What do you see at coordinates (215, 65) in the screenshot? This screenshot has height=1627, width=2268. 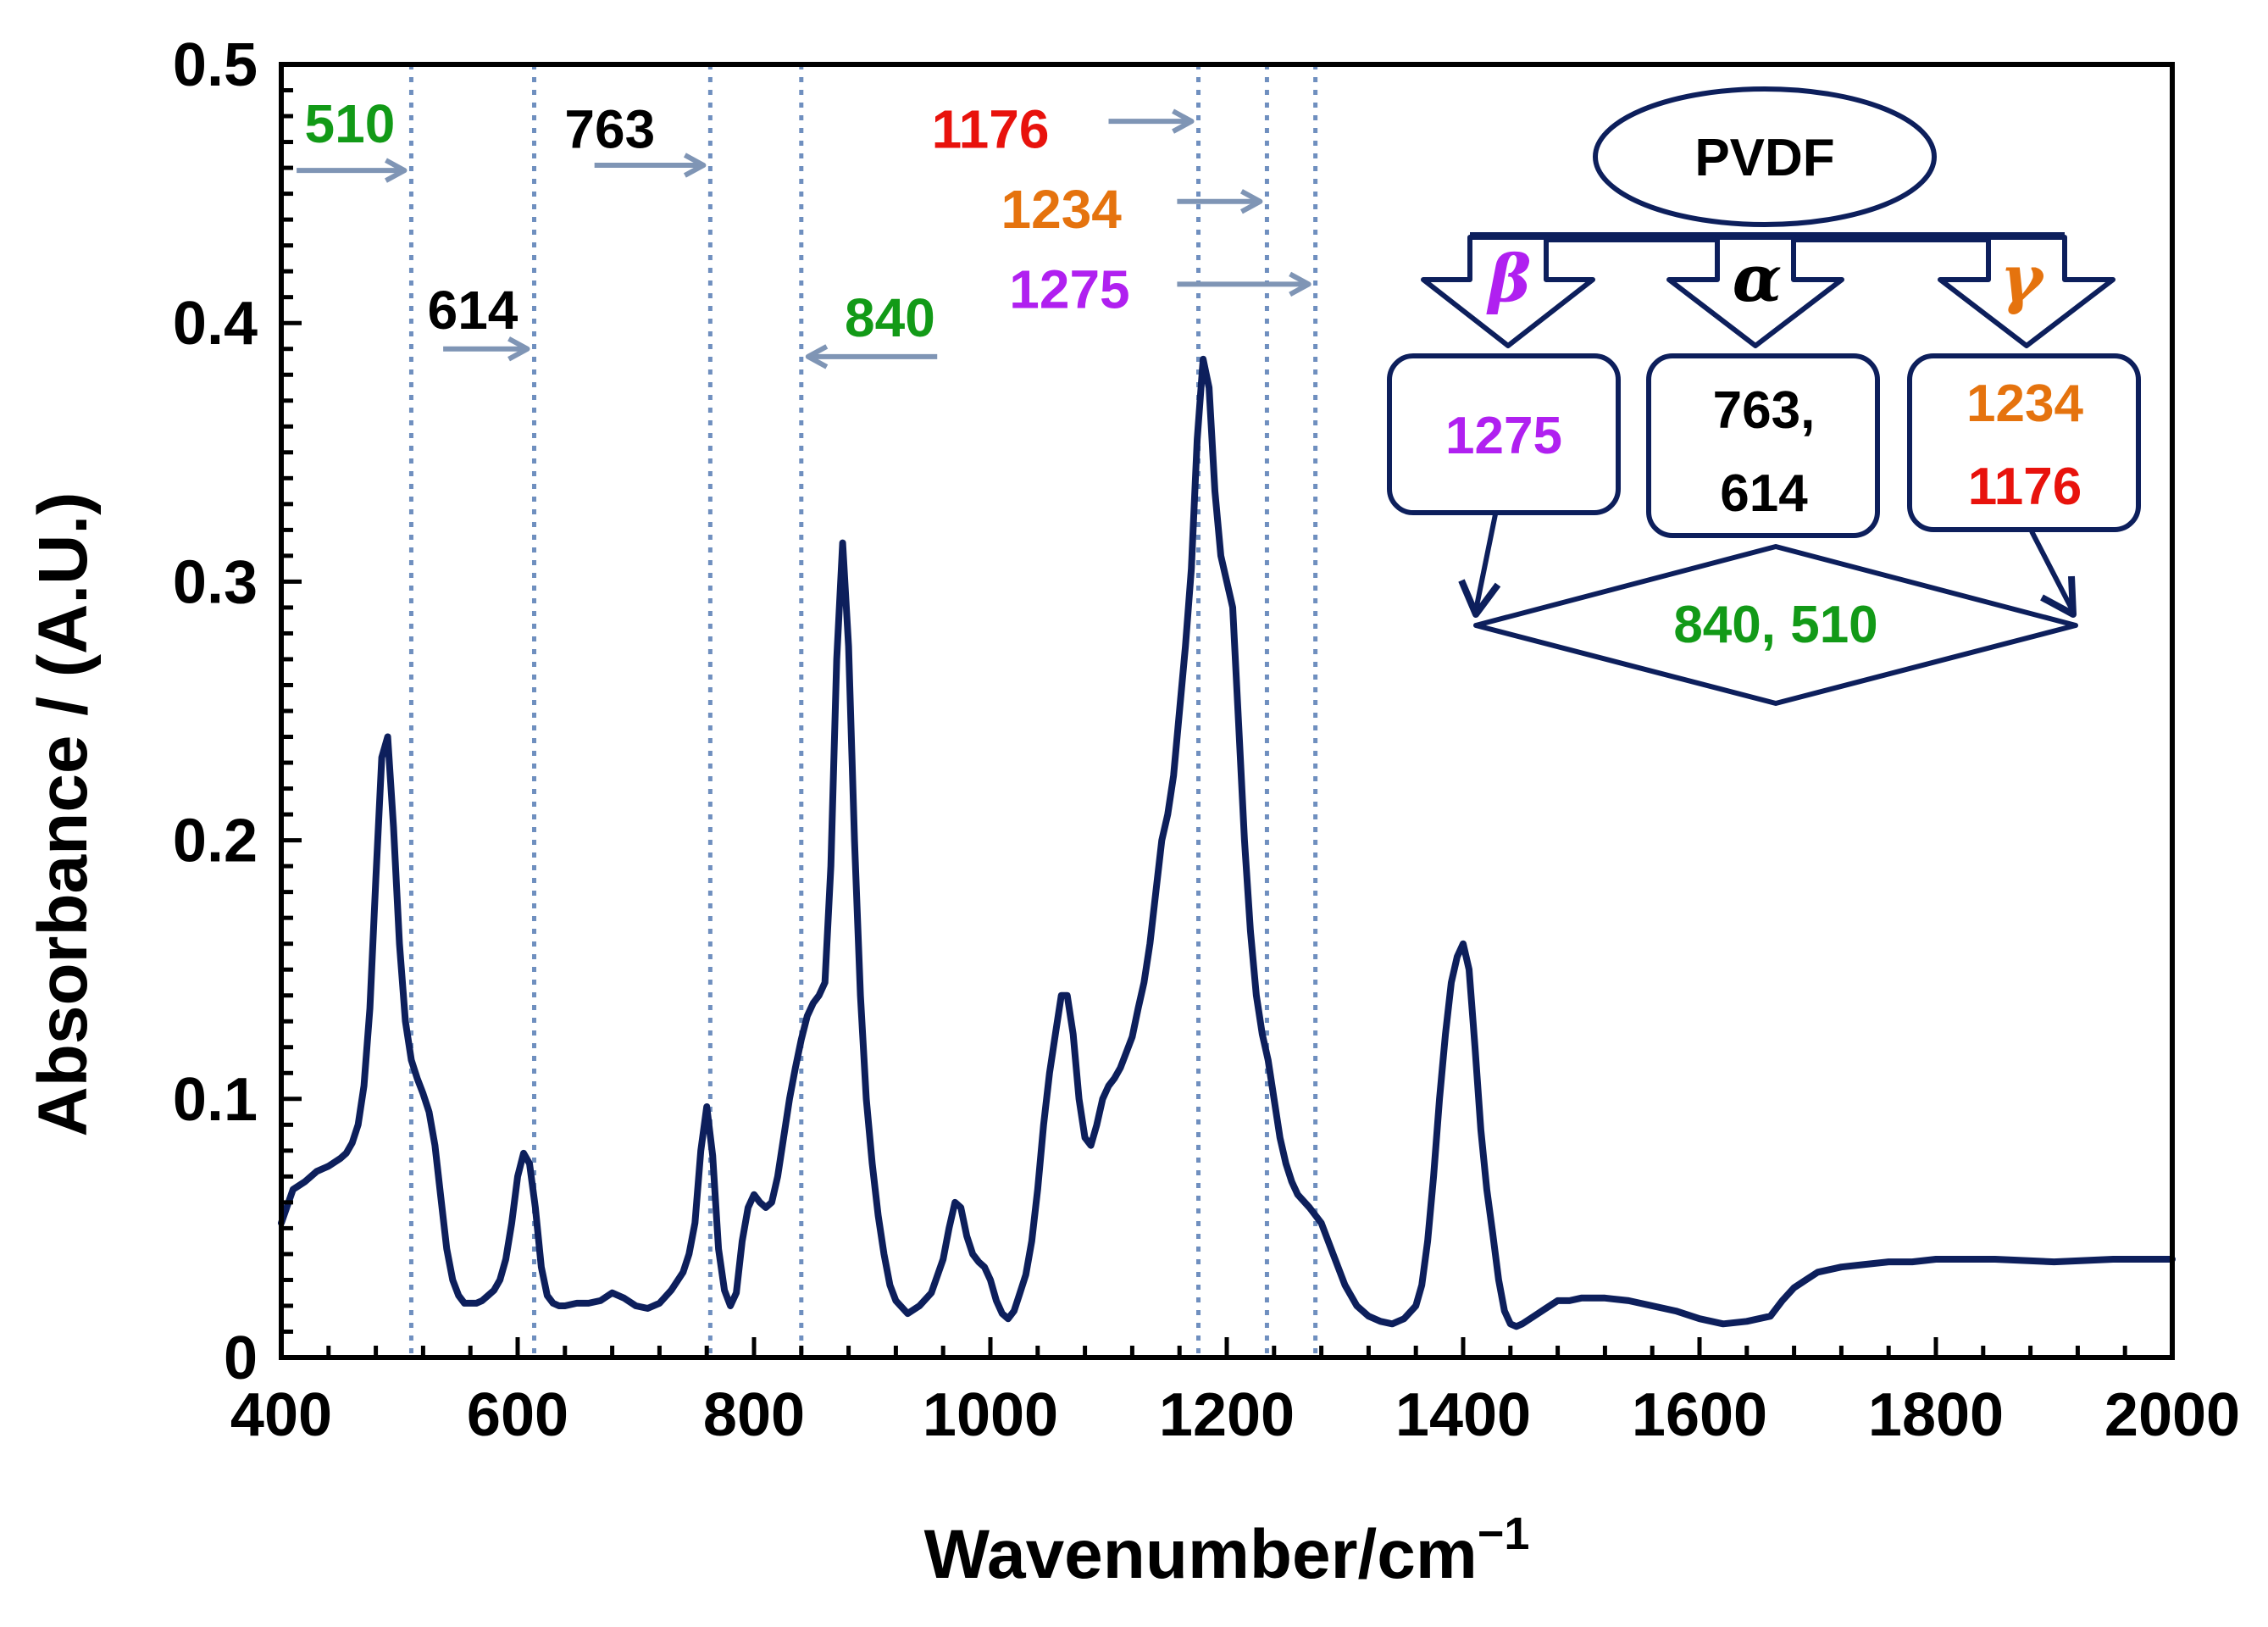 I see `y-tick-label: 0.5` at bounding box center [215, 65].